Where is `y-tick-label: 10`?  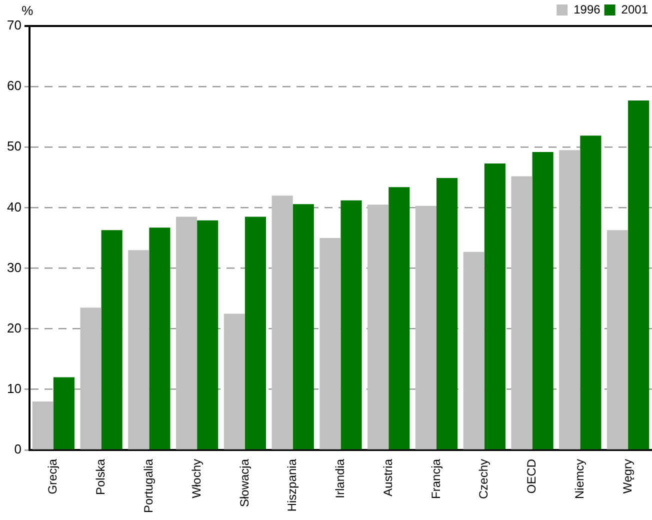 y-tick-label: 10 is located at coordinates (14, 388).